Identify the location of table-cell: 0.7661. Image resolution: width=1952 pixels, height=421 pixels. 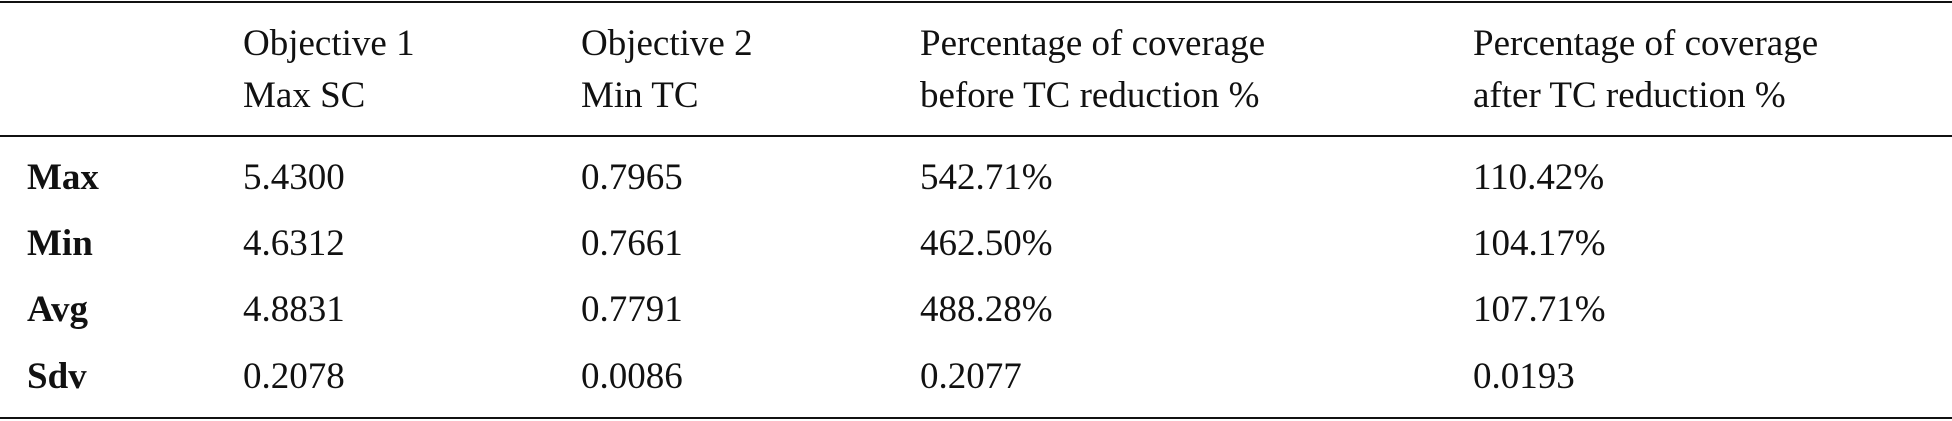
(632, 243).